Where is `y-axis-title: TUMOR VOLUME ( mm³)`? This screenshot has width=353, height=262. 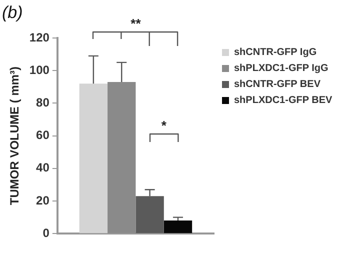
y-axis-title: TUMOR VOLUME ( mm³) is located at coordinates (15, 136).